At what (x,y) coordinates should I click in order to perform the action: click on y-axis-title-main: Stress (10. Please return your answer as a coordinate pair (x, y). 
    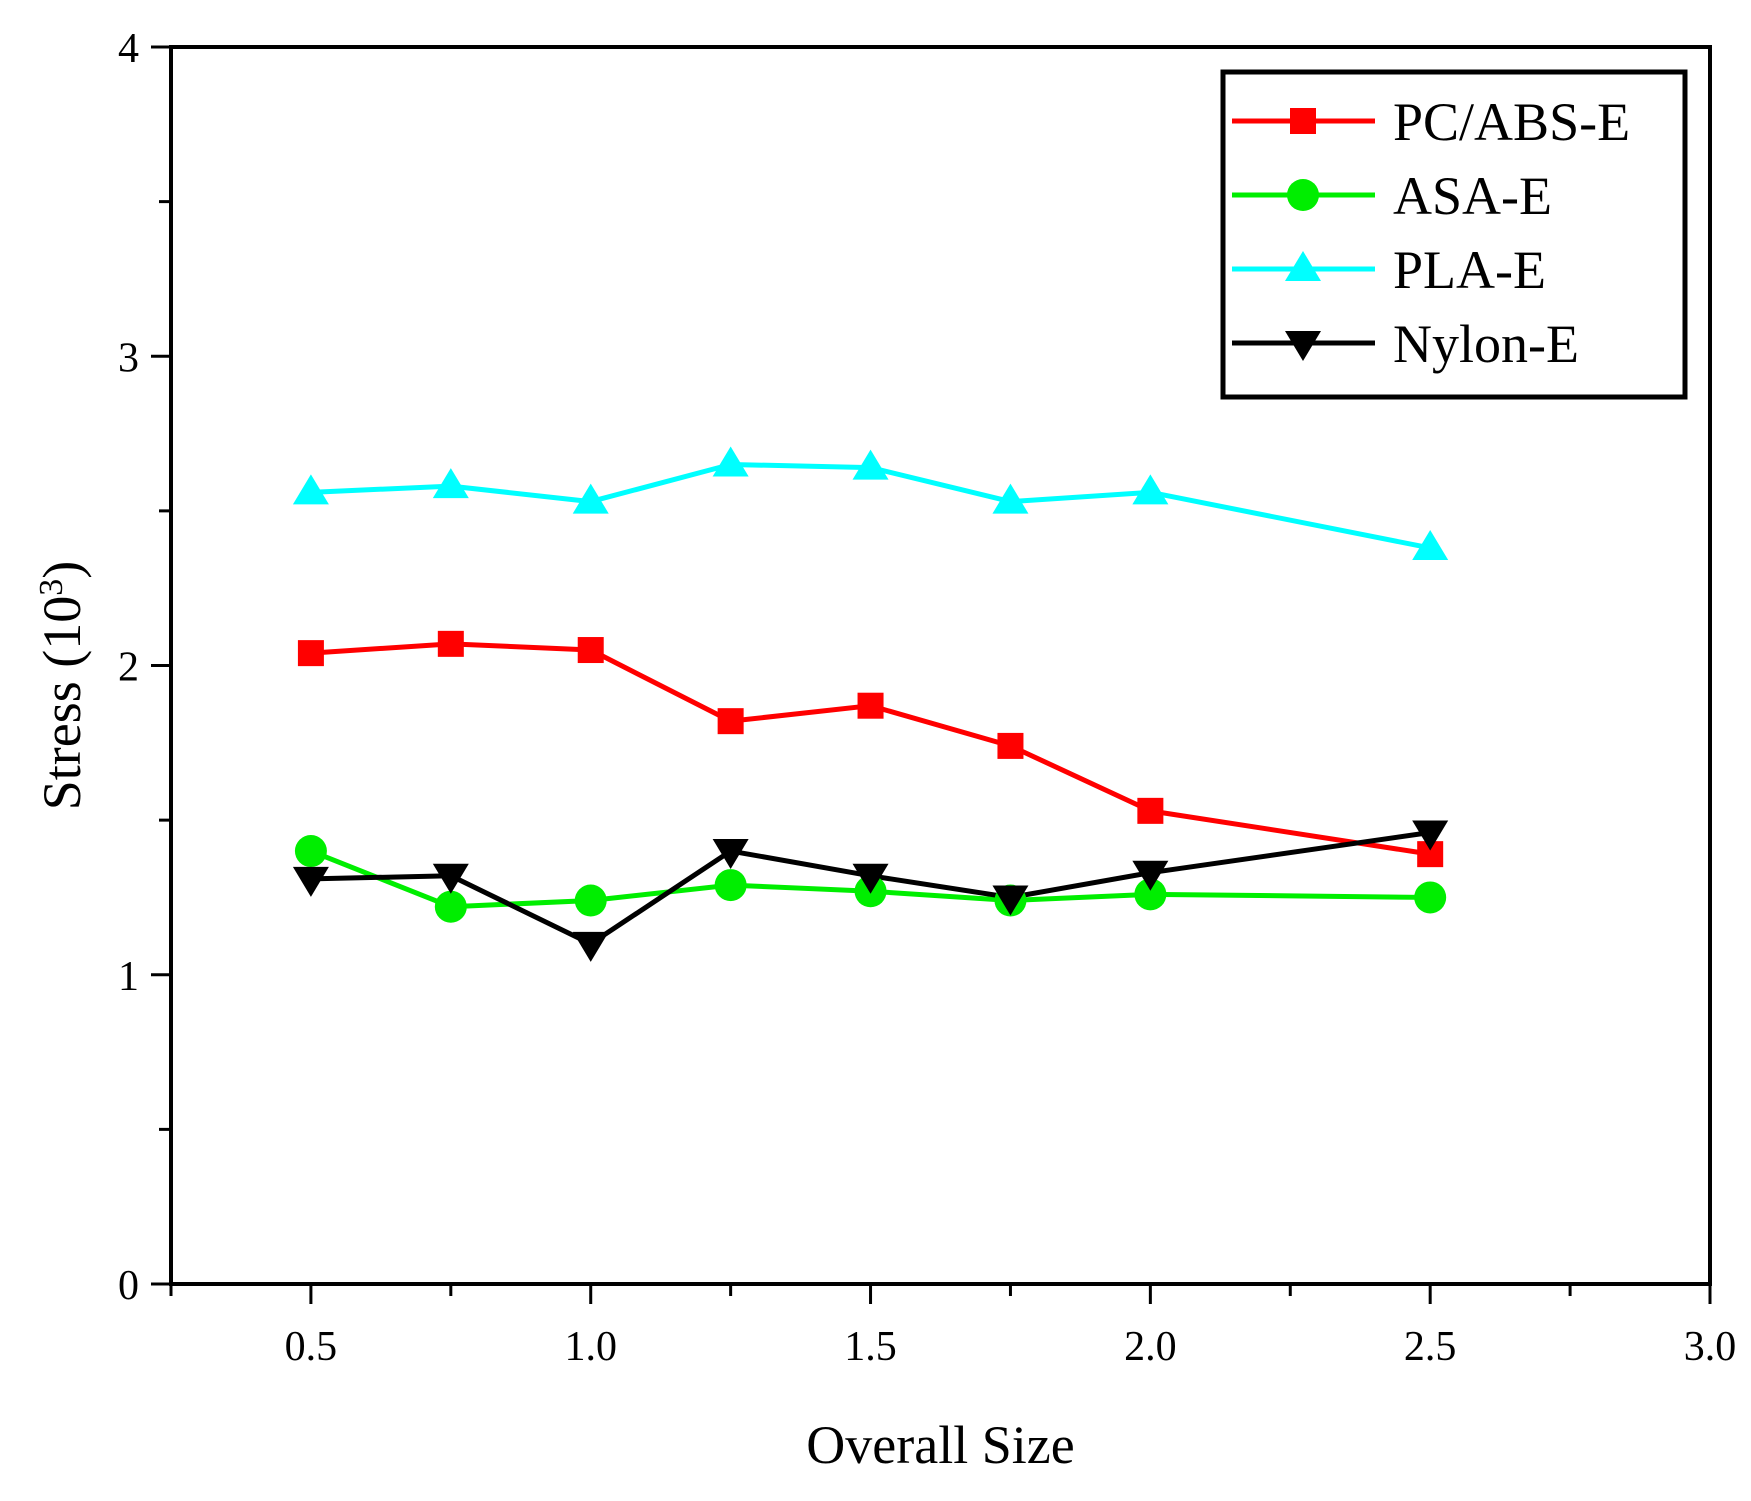
    Looking at the image, I should click on (62, 703).